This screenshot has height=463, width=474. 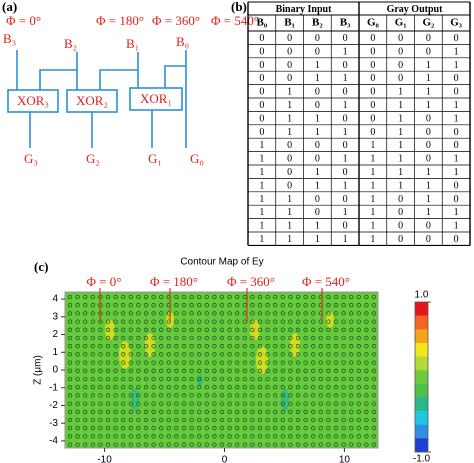 I want to click on gate-label: XOR₁, so click(x=156, y=98).